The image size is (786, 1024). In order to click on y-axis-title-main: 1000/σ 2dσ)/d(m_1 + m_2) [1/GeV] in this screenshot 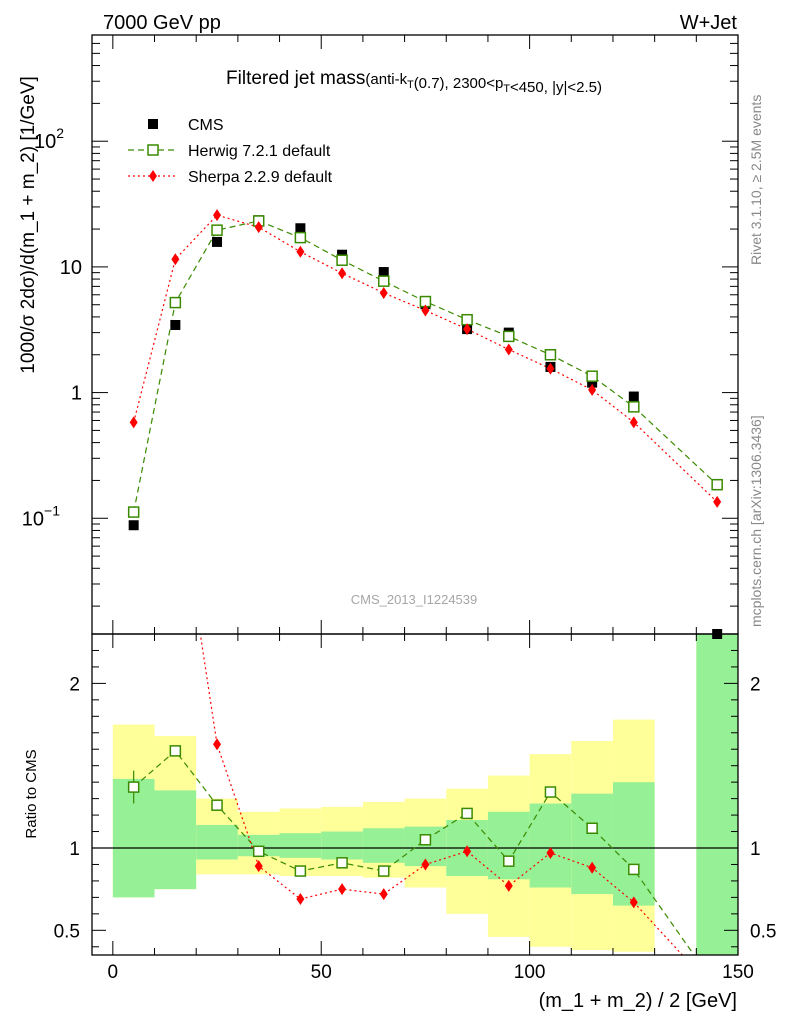, I will do `click(28, 225)`.